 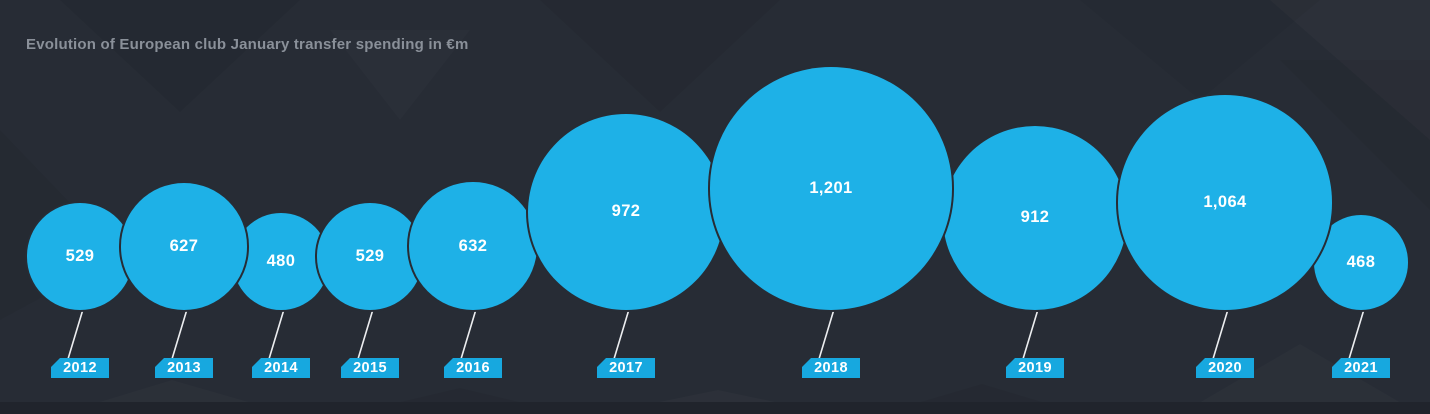 What do you see at coordinates (831, 368) in the screenshot?
I see `year-tag-2018: 2018` at bounding box center [831, 368].